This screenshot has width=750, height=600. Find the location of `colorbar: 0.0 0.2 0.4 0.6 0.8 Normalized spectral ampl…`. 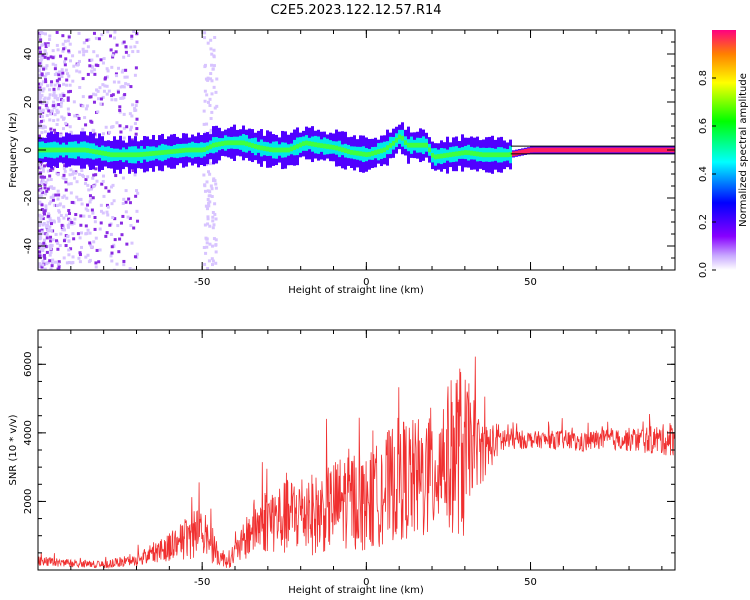

colorbar: 0.0 0.2 0.4 0.6 0.8 Normalized spectral ampl… is located at coordinates (723, 154).